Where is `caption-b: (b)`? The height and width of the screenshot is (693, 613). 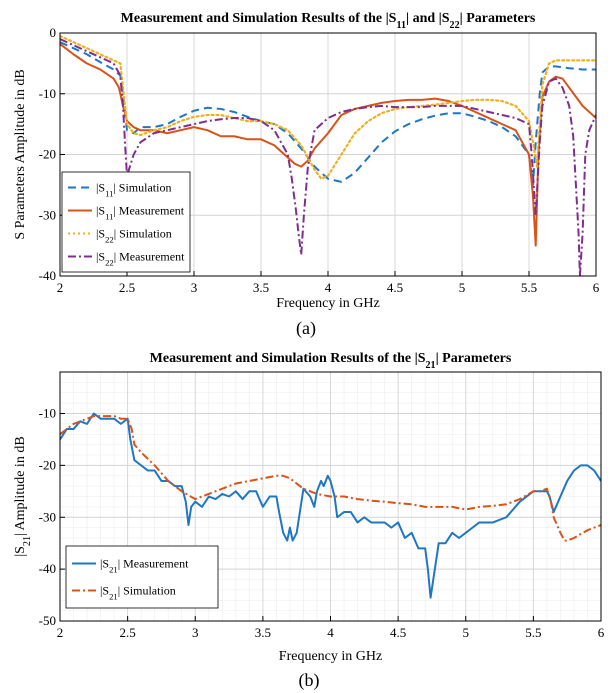 caption-b: (b) is located at coordinates (309, 680).